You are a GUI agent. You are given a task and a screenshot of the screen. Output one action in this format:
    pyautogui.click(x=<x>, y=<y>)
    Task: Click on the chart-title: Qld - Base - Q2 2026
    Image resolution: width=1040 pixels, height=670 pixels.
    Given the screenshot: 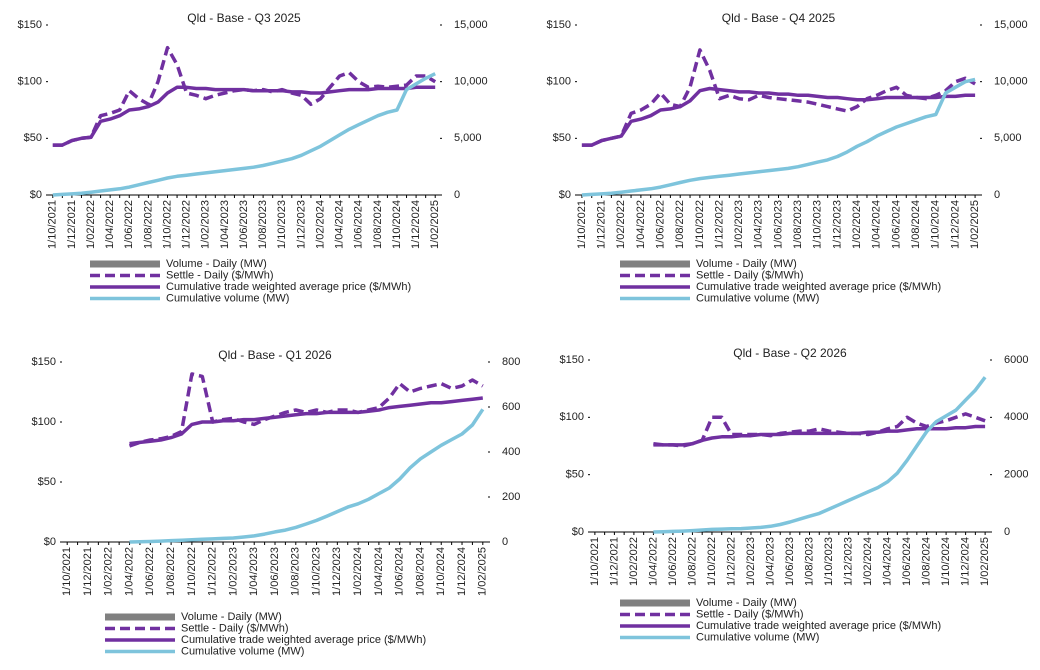 What is the action you would take?
    pyautogui.click(x=790, y=353)
    